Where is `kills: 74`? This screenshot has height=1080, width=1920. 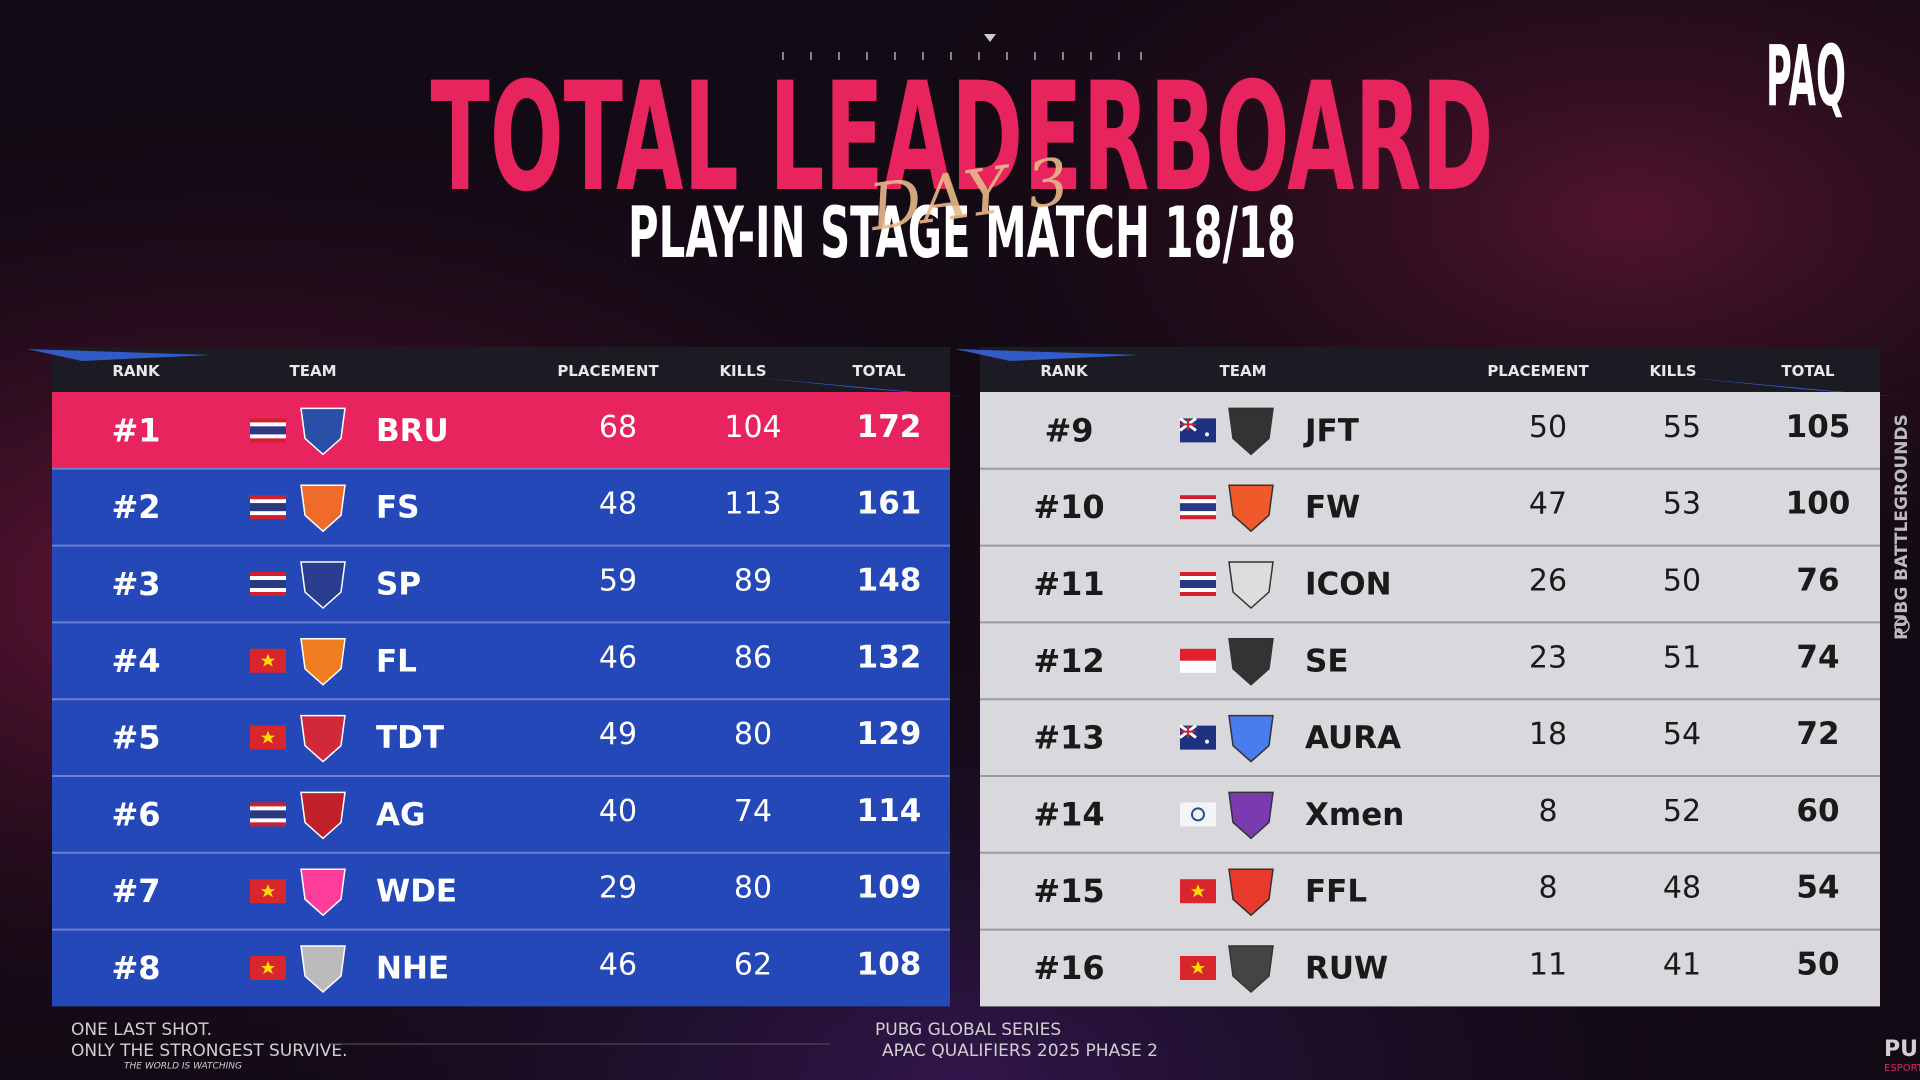 kills: 74 is located at coordinates (753, 811).